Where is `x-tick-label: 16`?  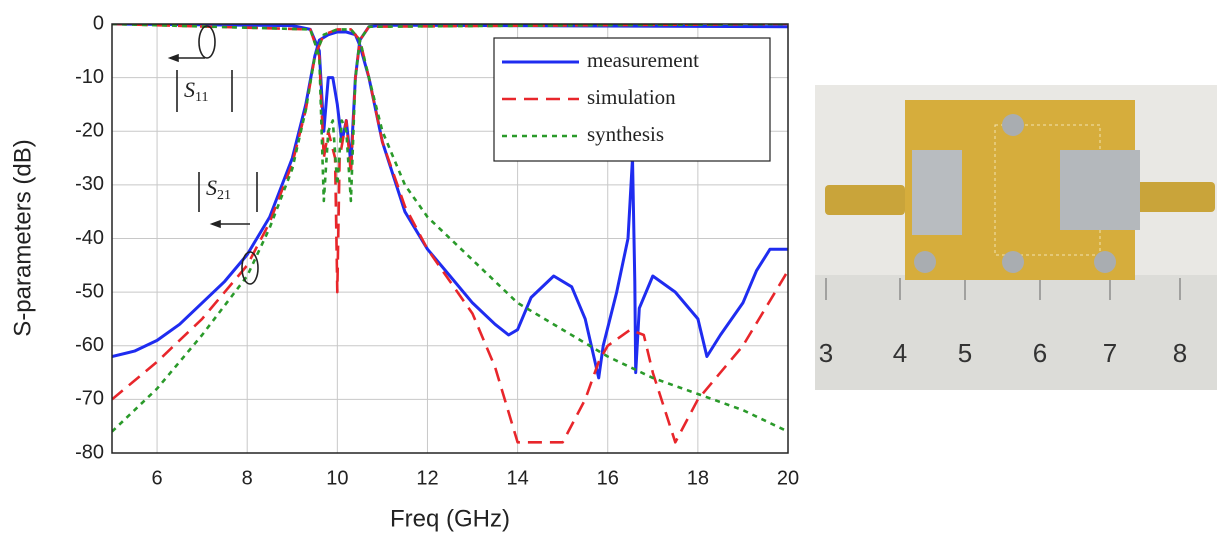
x-tick-label: 16 is located at coordinates (608, 478).